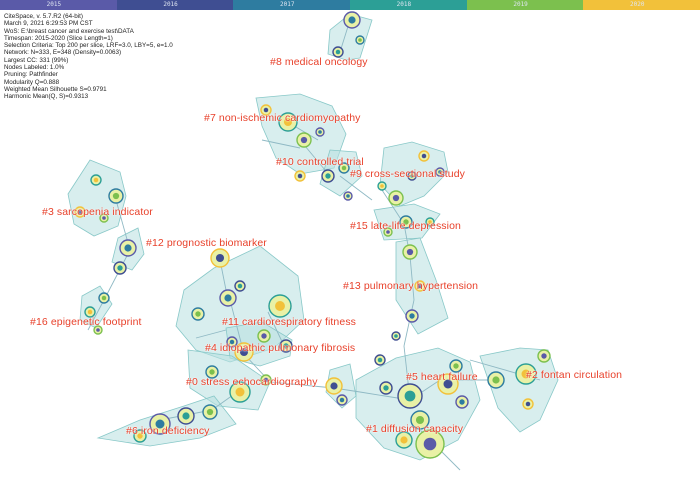 This screenshot has height=478, width=700. I want to click on info-line: March 9, 2021 6:29:53 PM CST, so click(48, 24).